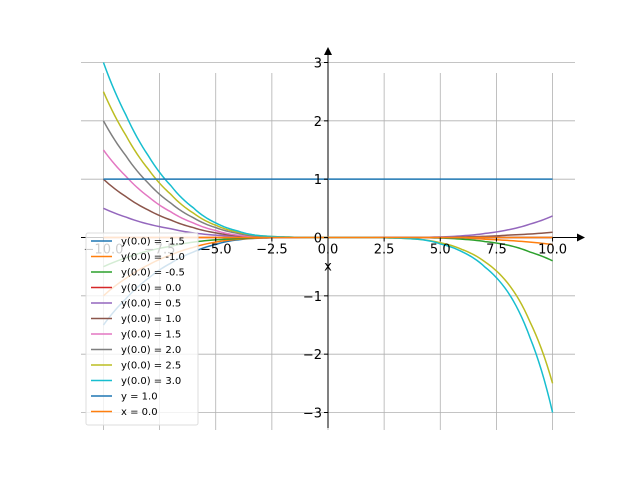 This screenshot has height=480, width=640. I want to click on x-tick-label: 7.5, so click(496, 250).